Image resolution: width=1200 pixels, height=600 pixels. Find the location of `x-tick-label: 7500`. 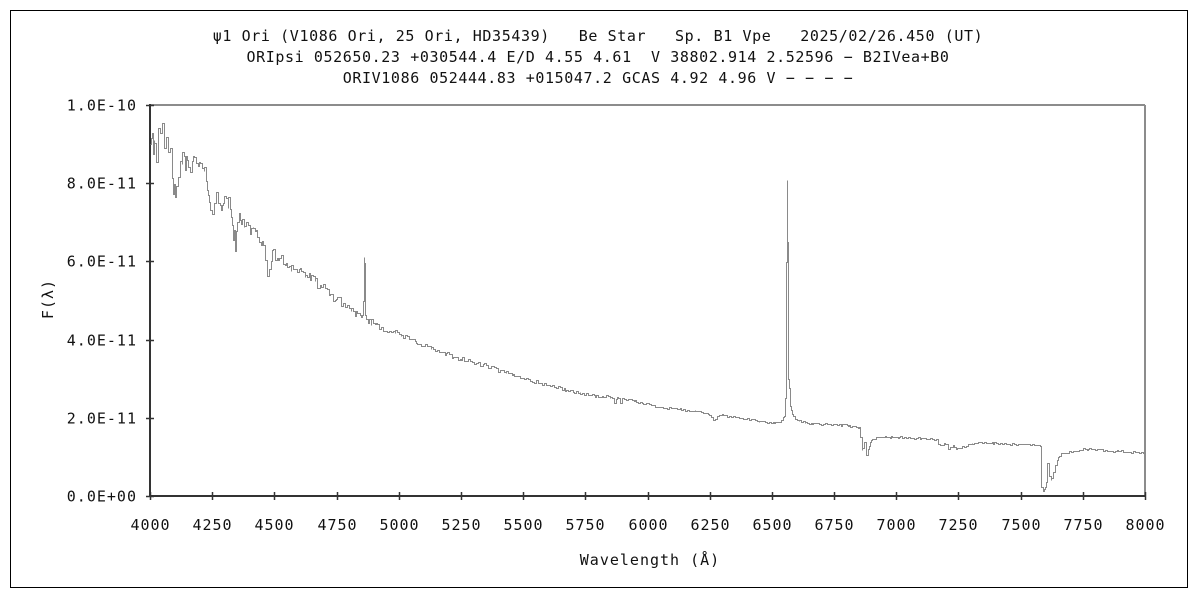

x-tick-label: 7500 is located at coordinates (1021, 525).